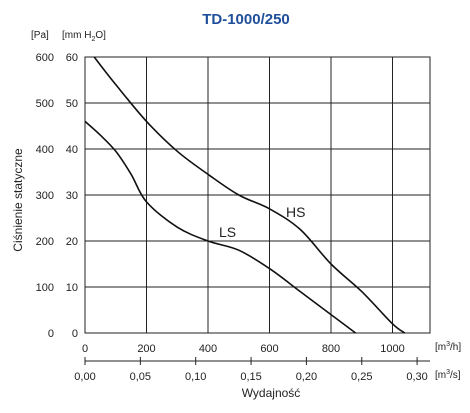 The width and height of the screenshot is (470, 413). I want to click on y-unit-mmh2o: [mm H2O], so click(84, 36).